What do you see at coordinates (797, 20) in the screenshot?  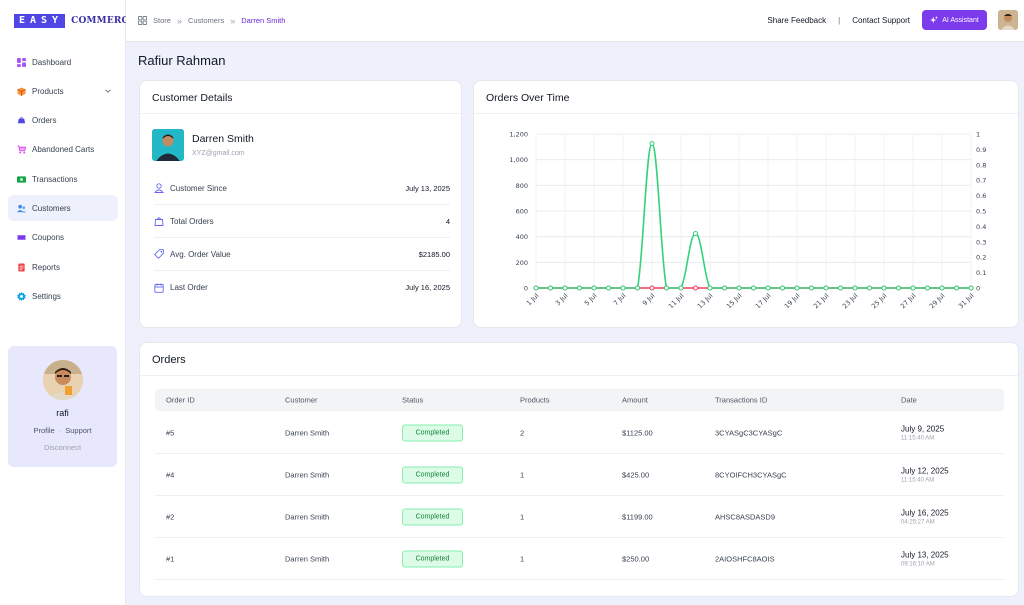 I see `share-feedback-link: Share Feedback` at bounding box center [797, 20].